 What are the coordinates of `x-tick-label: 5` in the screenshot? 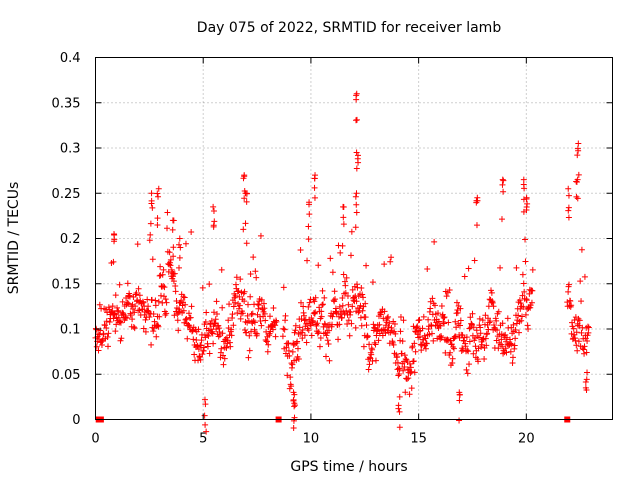 It's located at (203, 439).